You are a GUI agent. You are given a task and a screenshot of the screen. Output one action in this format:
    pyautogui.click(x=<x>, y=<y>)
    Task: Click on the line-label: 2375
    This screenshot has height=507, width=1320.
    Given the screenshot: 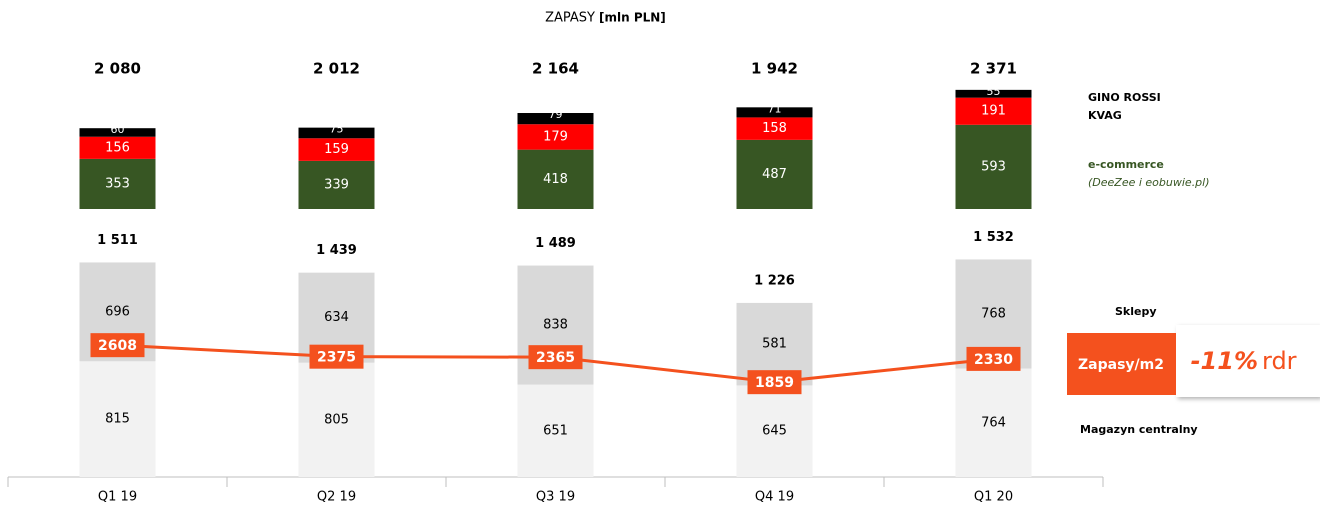 What is the action you would take?
    pyautogui.click(x=336, y=358)
    